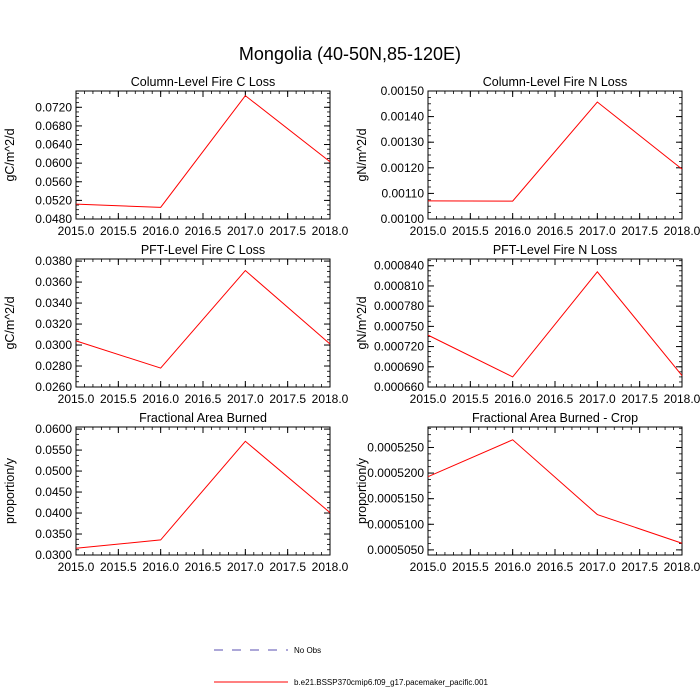 This screenshot has height=700, width=700. Describe the element at coordinates (399, 286) in the screenshot. I see `y-tick-label: 0.000810` at that location.